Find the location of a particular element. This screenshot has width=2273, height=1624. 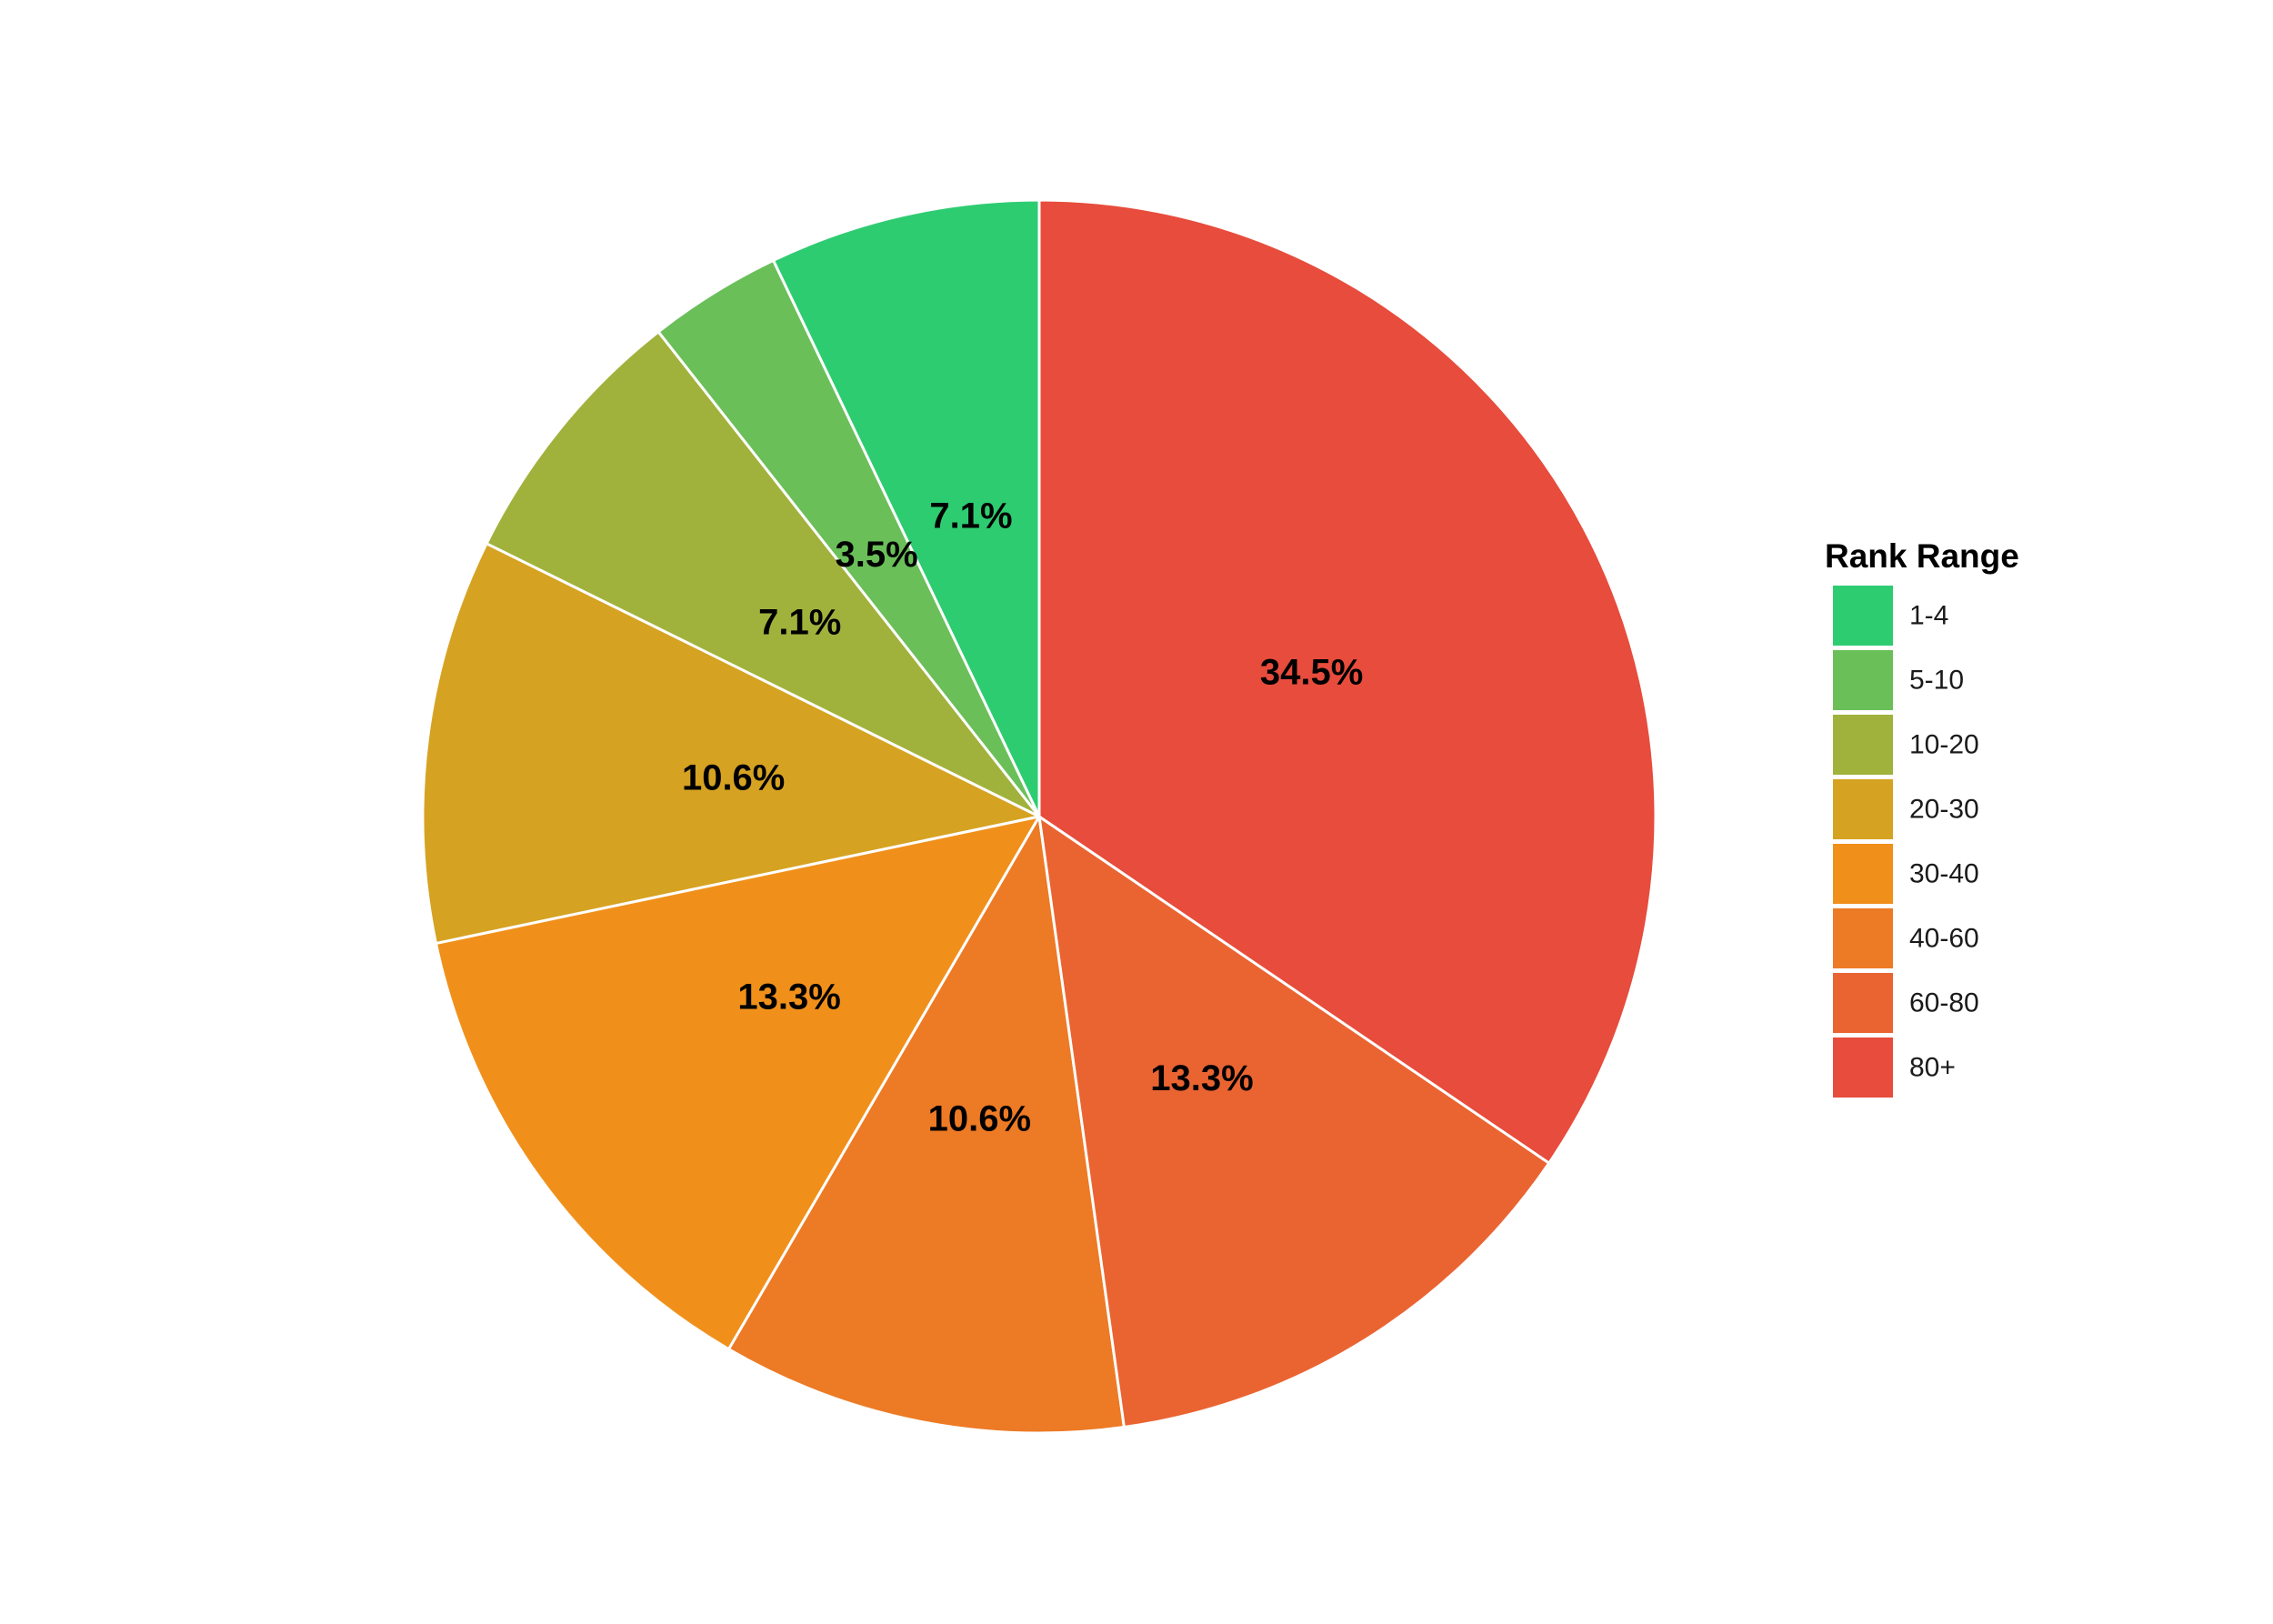

pie-slice-labels: 7.1% 3.5% 7.1% 10.6% 13.3% 10.6% 13.3% 34.5% is located at coordinates (1022, 817).